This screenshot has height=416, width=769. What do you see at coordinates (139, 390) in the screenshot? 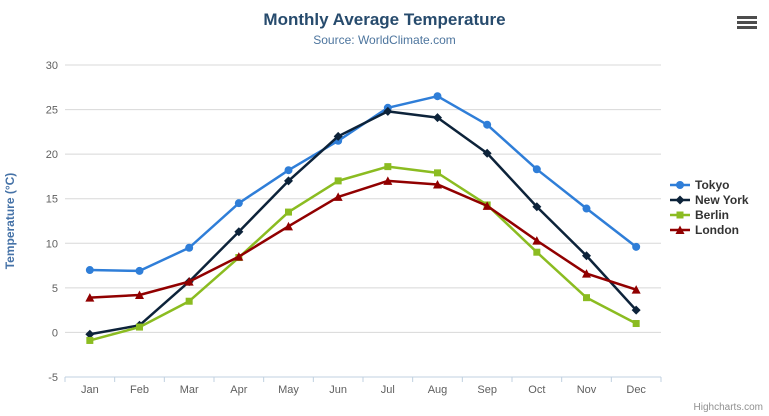
I see `x-axis-category-label: Feb` at bounding box center [139, 390].